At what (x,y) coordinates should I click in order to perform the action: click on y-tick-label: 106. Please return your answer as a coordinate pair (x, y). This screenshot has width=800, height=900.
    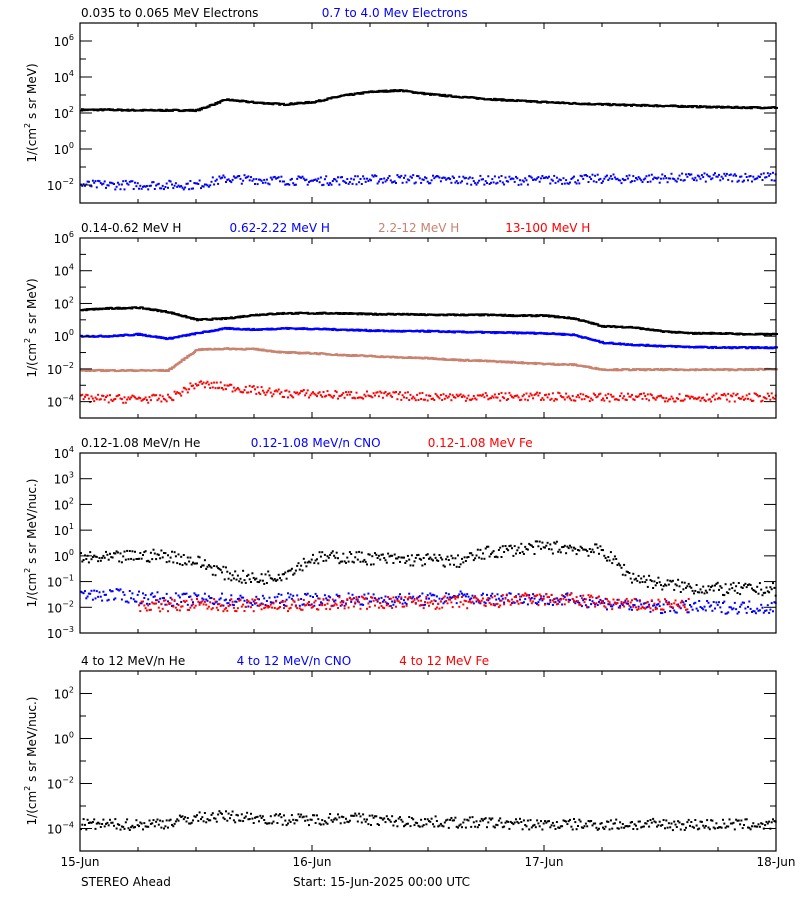
    Looking at the image, I should click on (64, 41).